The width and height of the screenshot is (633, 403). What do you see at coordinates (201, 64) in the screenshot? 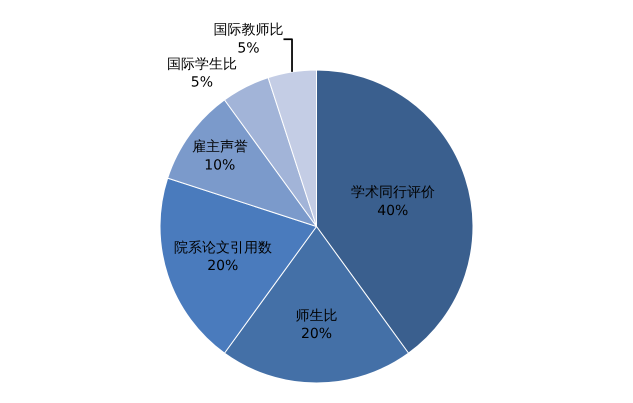
I see `slice-label: 国际学生比` at bounding box center [201, 64].